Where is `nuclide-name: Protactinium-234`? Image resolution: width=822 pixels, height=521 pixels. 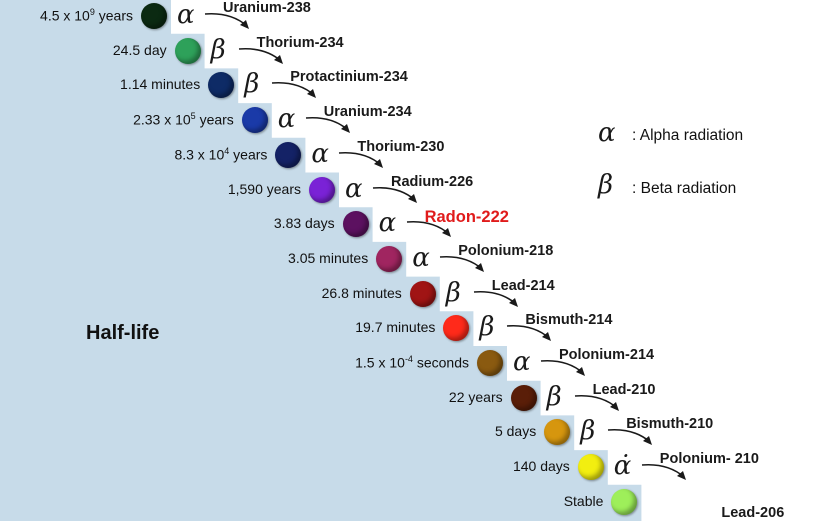 nuclide-name: Protactinium-234 is located at coordinates (349, 77).